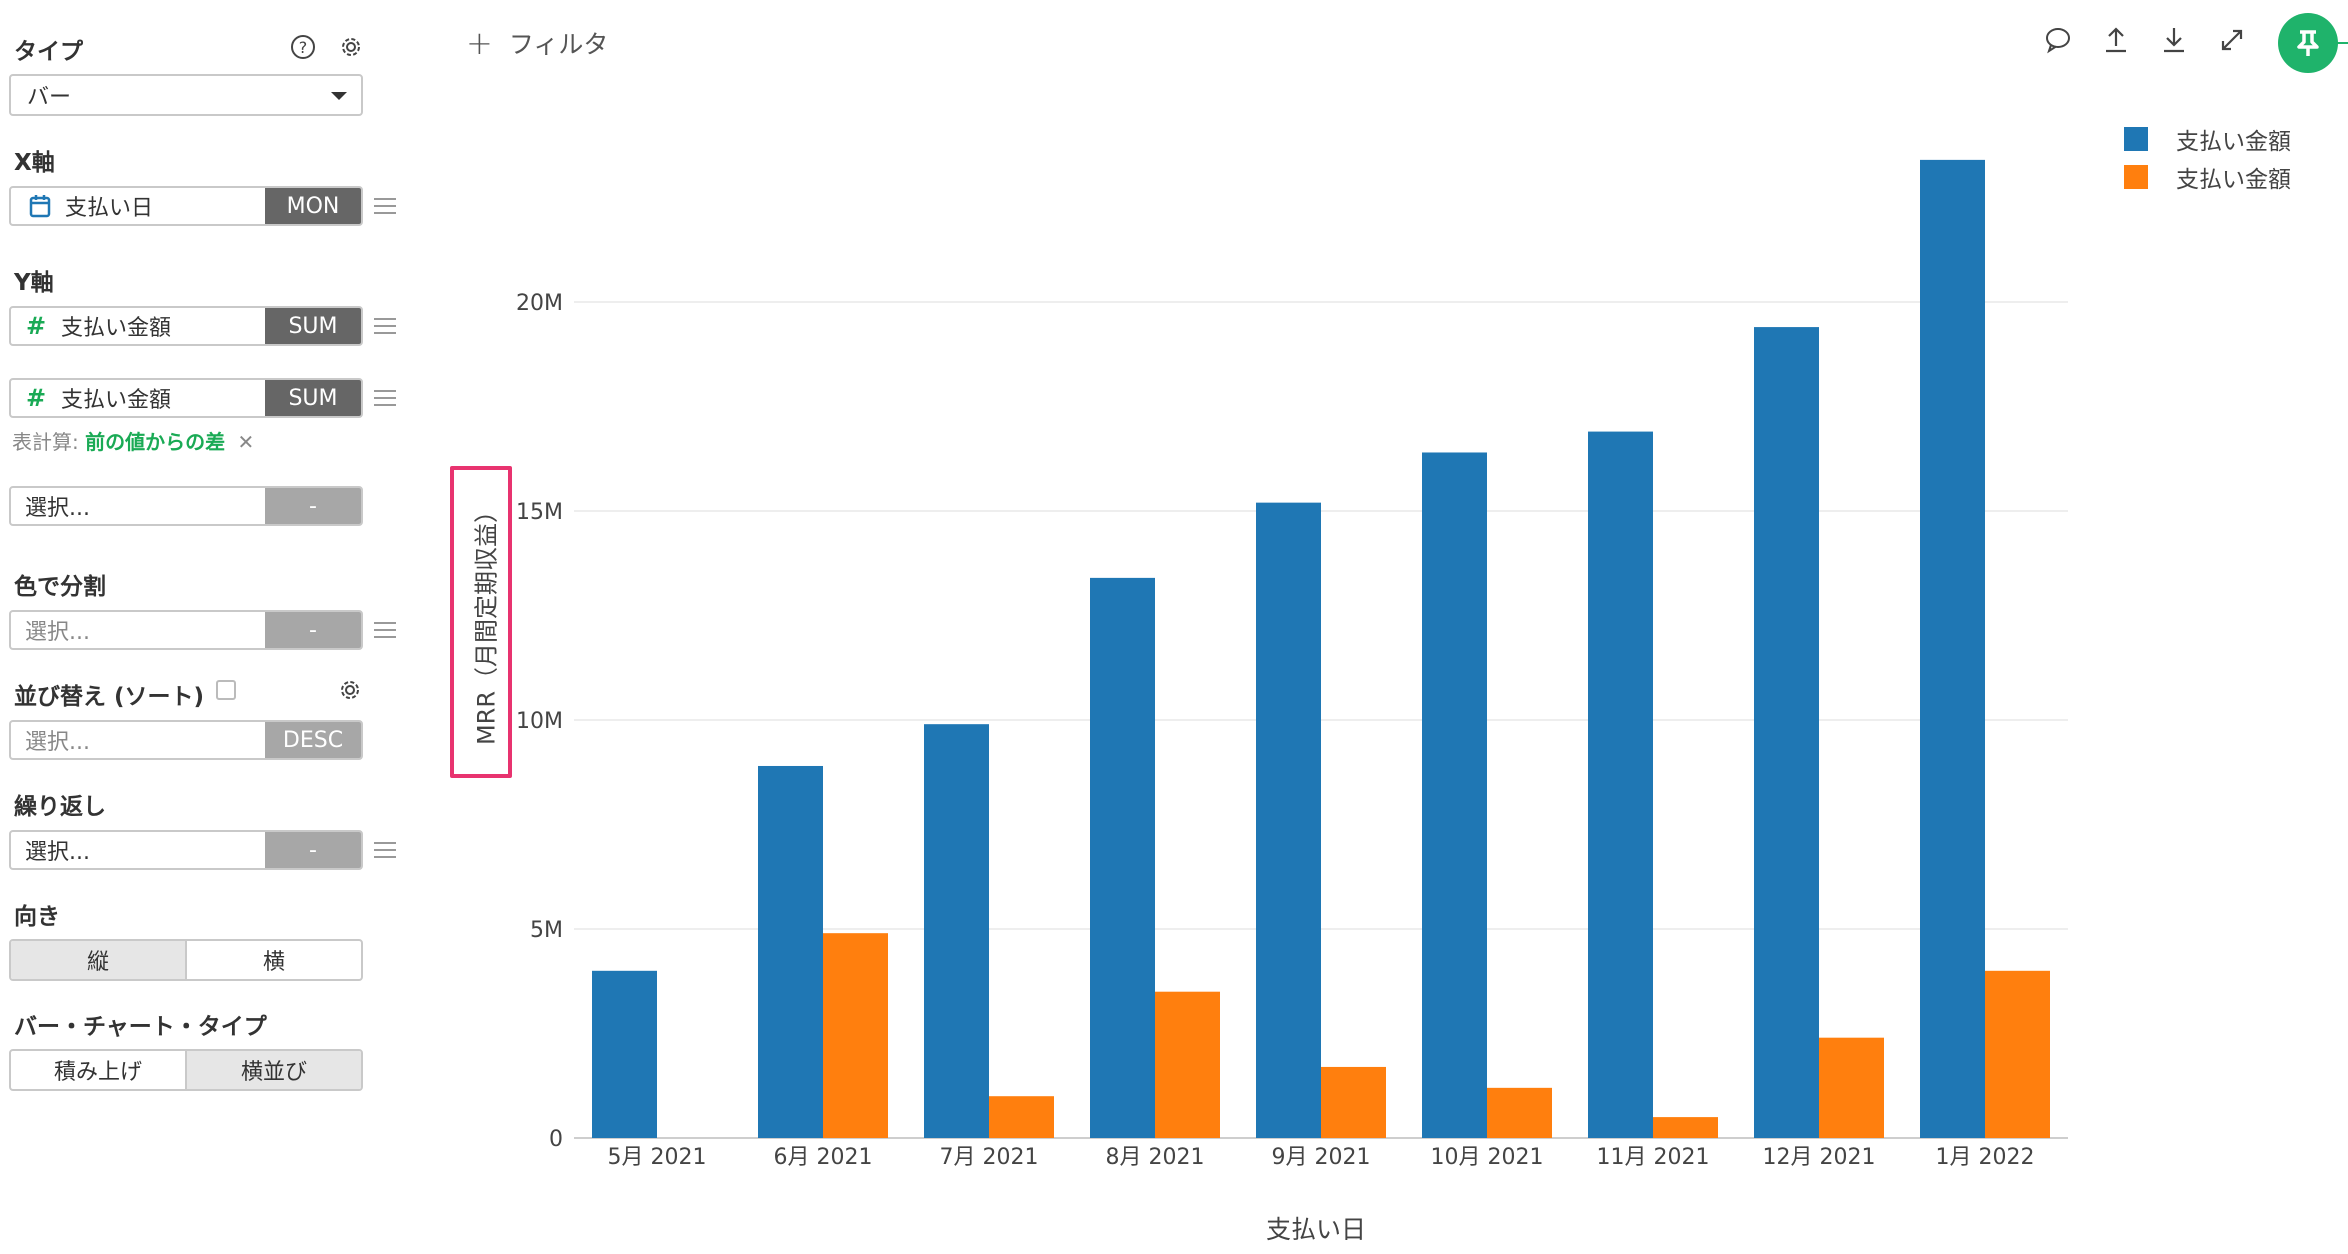  Describe the element at coordinates (657, 1157) in the screenshot. I see `x-tick-label: 5月 2021` at that location.